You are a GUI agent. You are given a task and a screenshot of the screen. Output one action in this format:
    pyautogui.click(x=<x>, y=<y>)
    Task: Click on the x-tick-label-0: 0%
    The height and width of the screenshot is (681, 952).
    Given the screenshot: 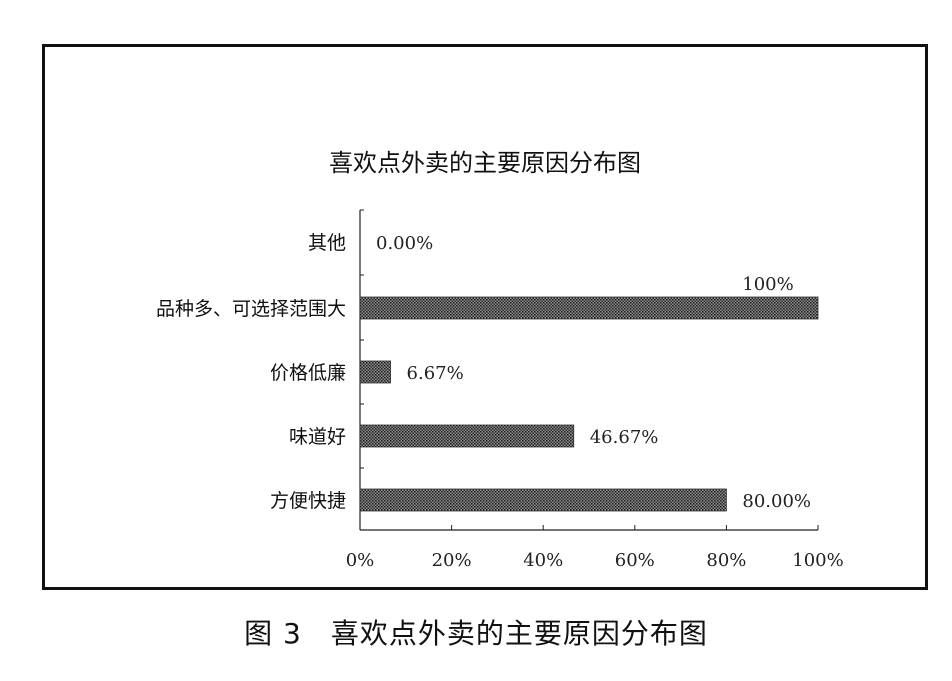 What is the action you would take?
    pyautogui.click(x=360, y=560)
    